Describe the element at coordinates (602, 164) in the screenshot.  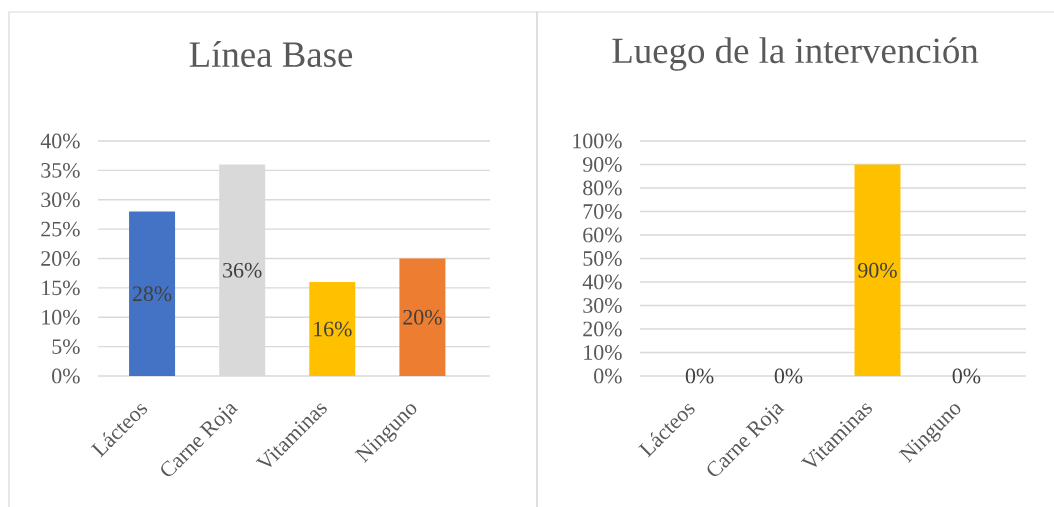
I see `y-tick-label: 90%` at that location.